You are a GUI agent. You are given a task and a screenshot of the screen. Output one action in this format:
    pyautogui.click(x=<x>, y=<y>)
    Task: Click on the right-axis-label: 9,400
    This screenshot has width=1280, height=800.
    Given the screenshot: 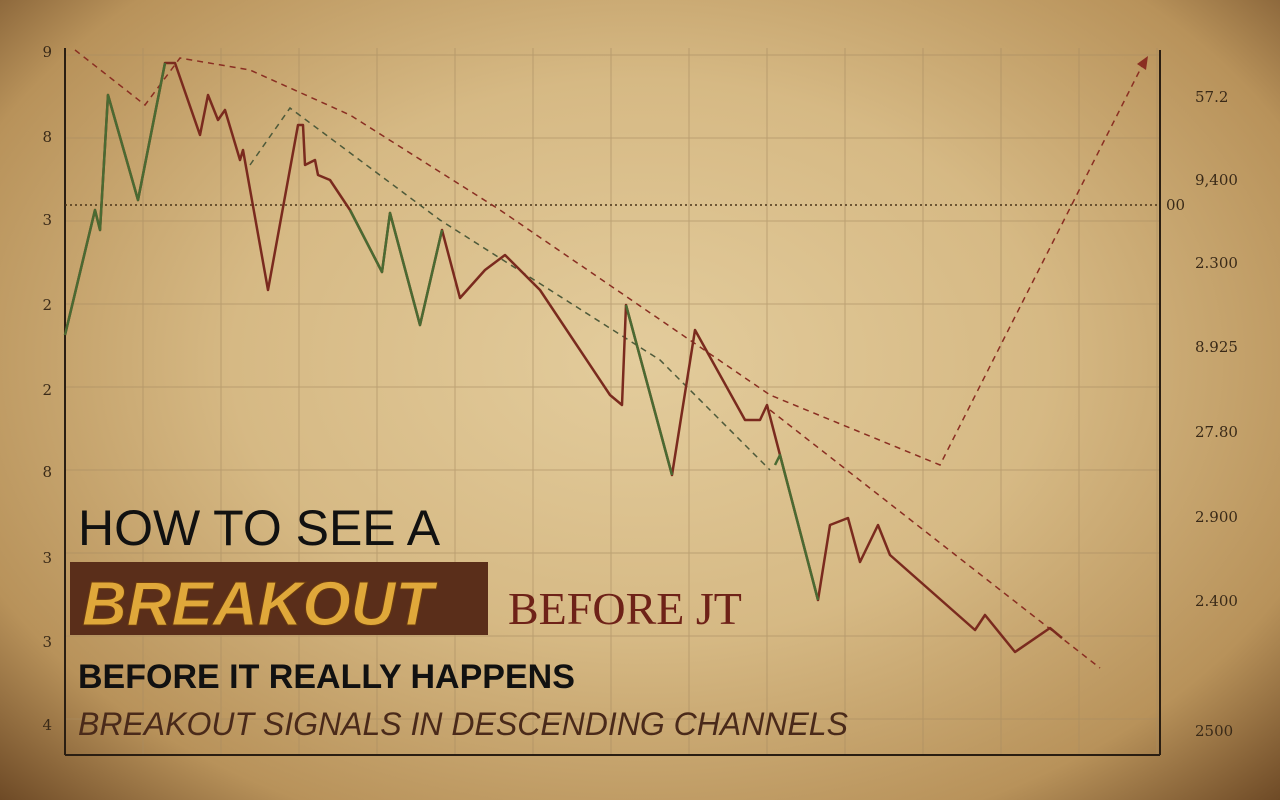 What is the action you would take?
    pyautogui.click(x=1216, y=180)
    